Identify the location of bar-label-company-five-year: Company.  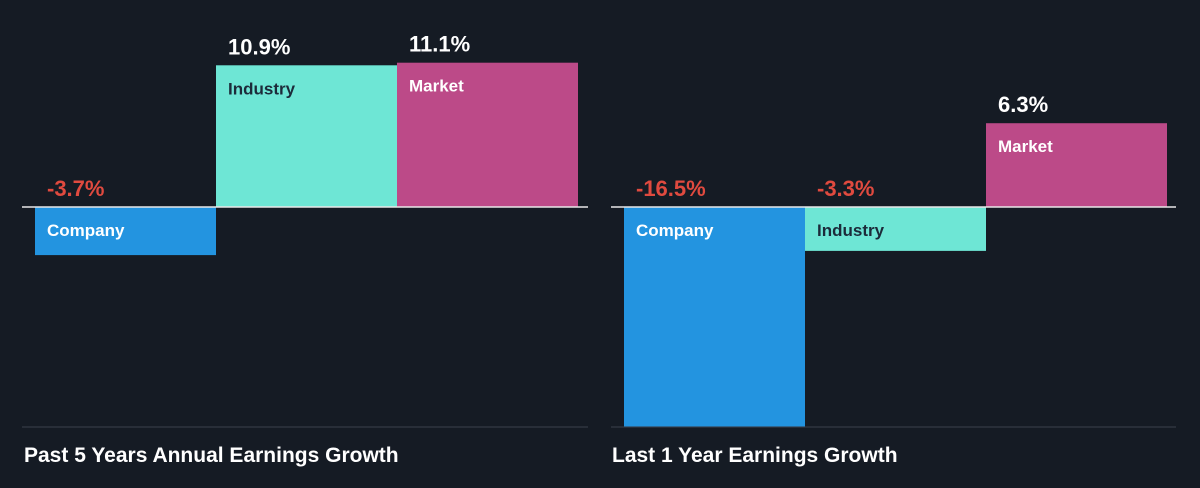
(86, 230).